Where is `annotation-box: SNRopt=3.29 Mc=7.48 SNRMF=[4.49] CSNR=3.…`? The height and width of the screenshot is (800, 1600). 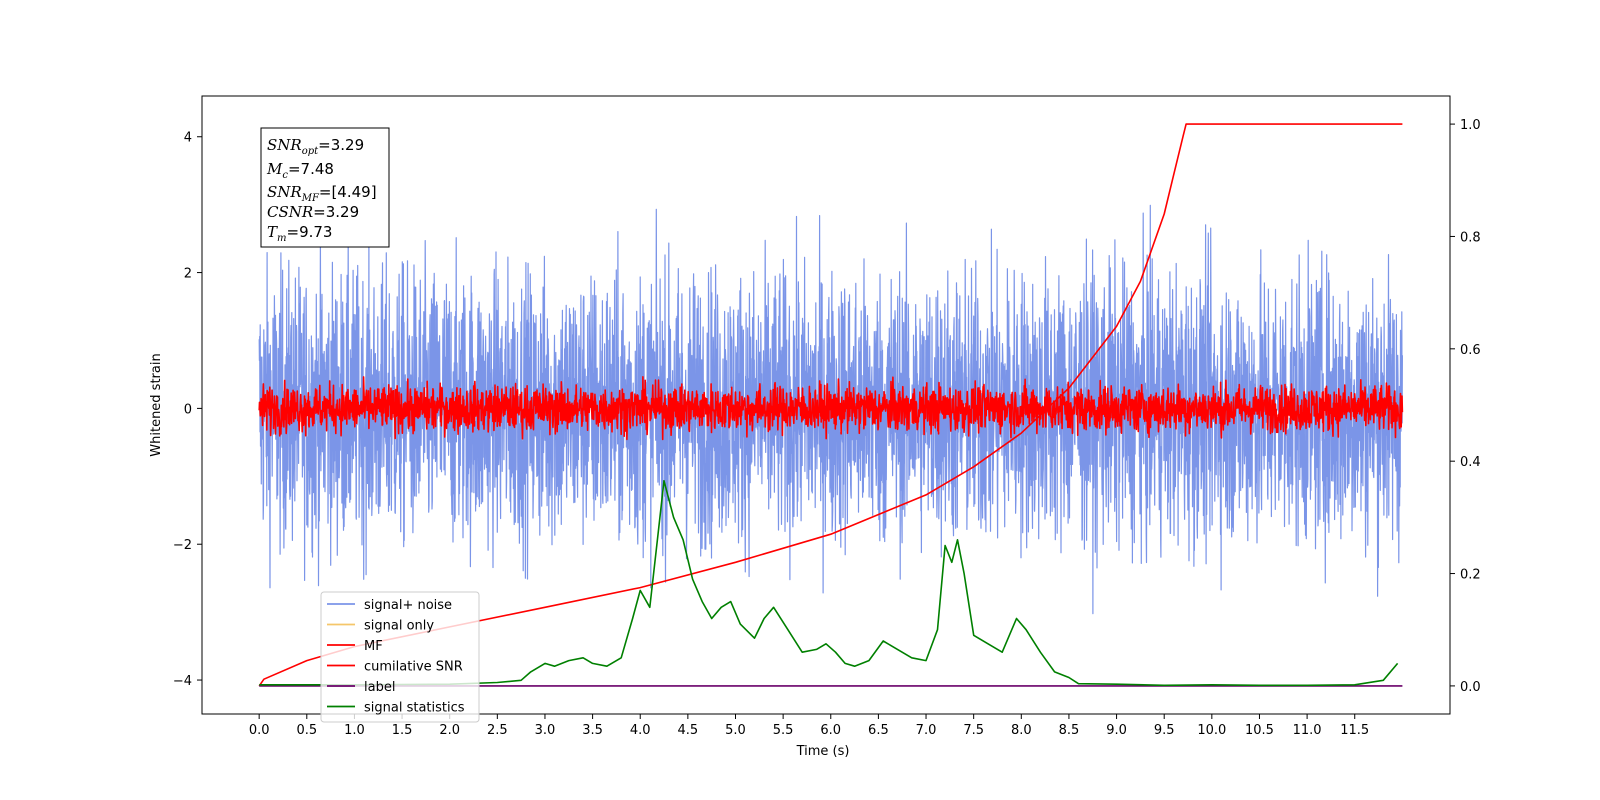
annotation-box: SNRopt=3.29 Mc=7.48 SNRMF=[4.49] CSNR=3.… is located at coordinates (325, 187).